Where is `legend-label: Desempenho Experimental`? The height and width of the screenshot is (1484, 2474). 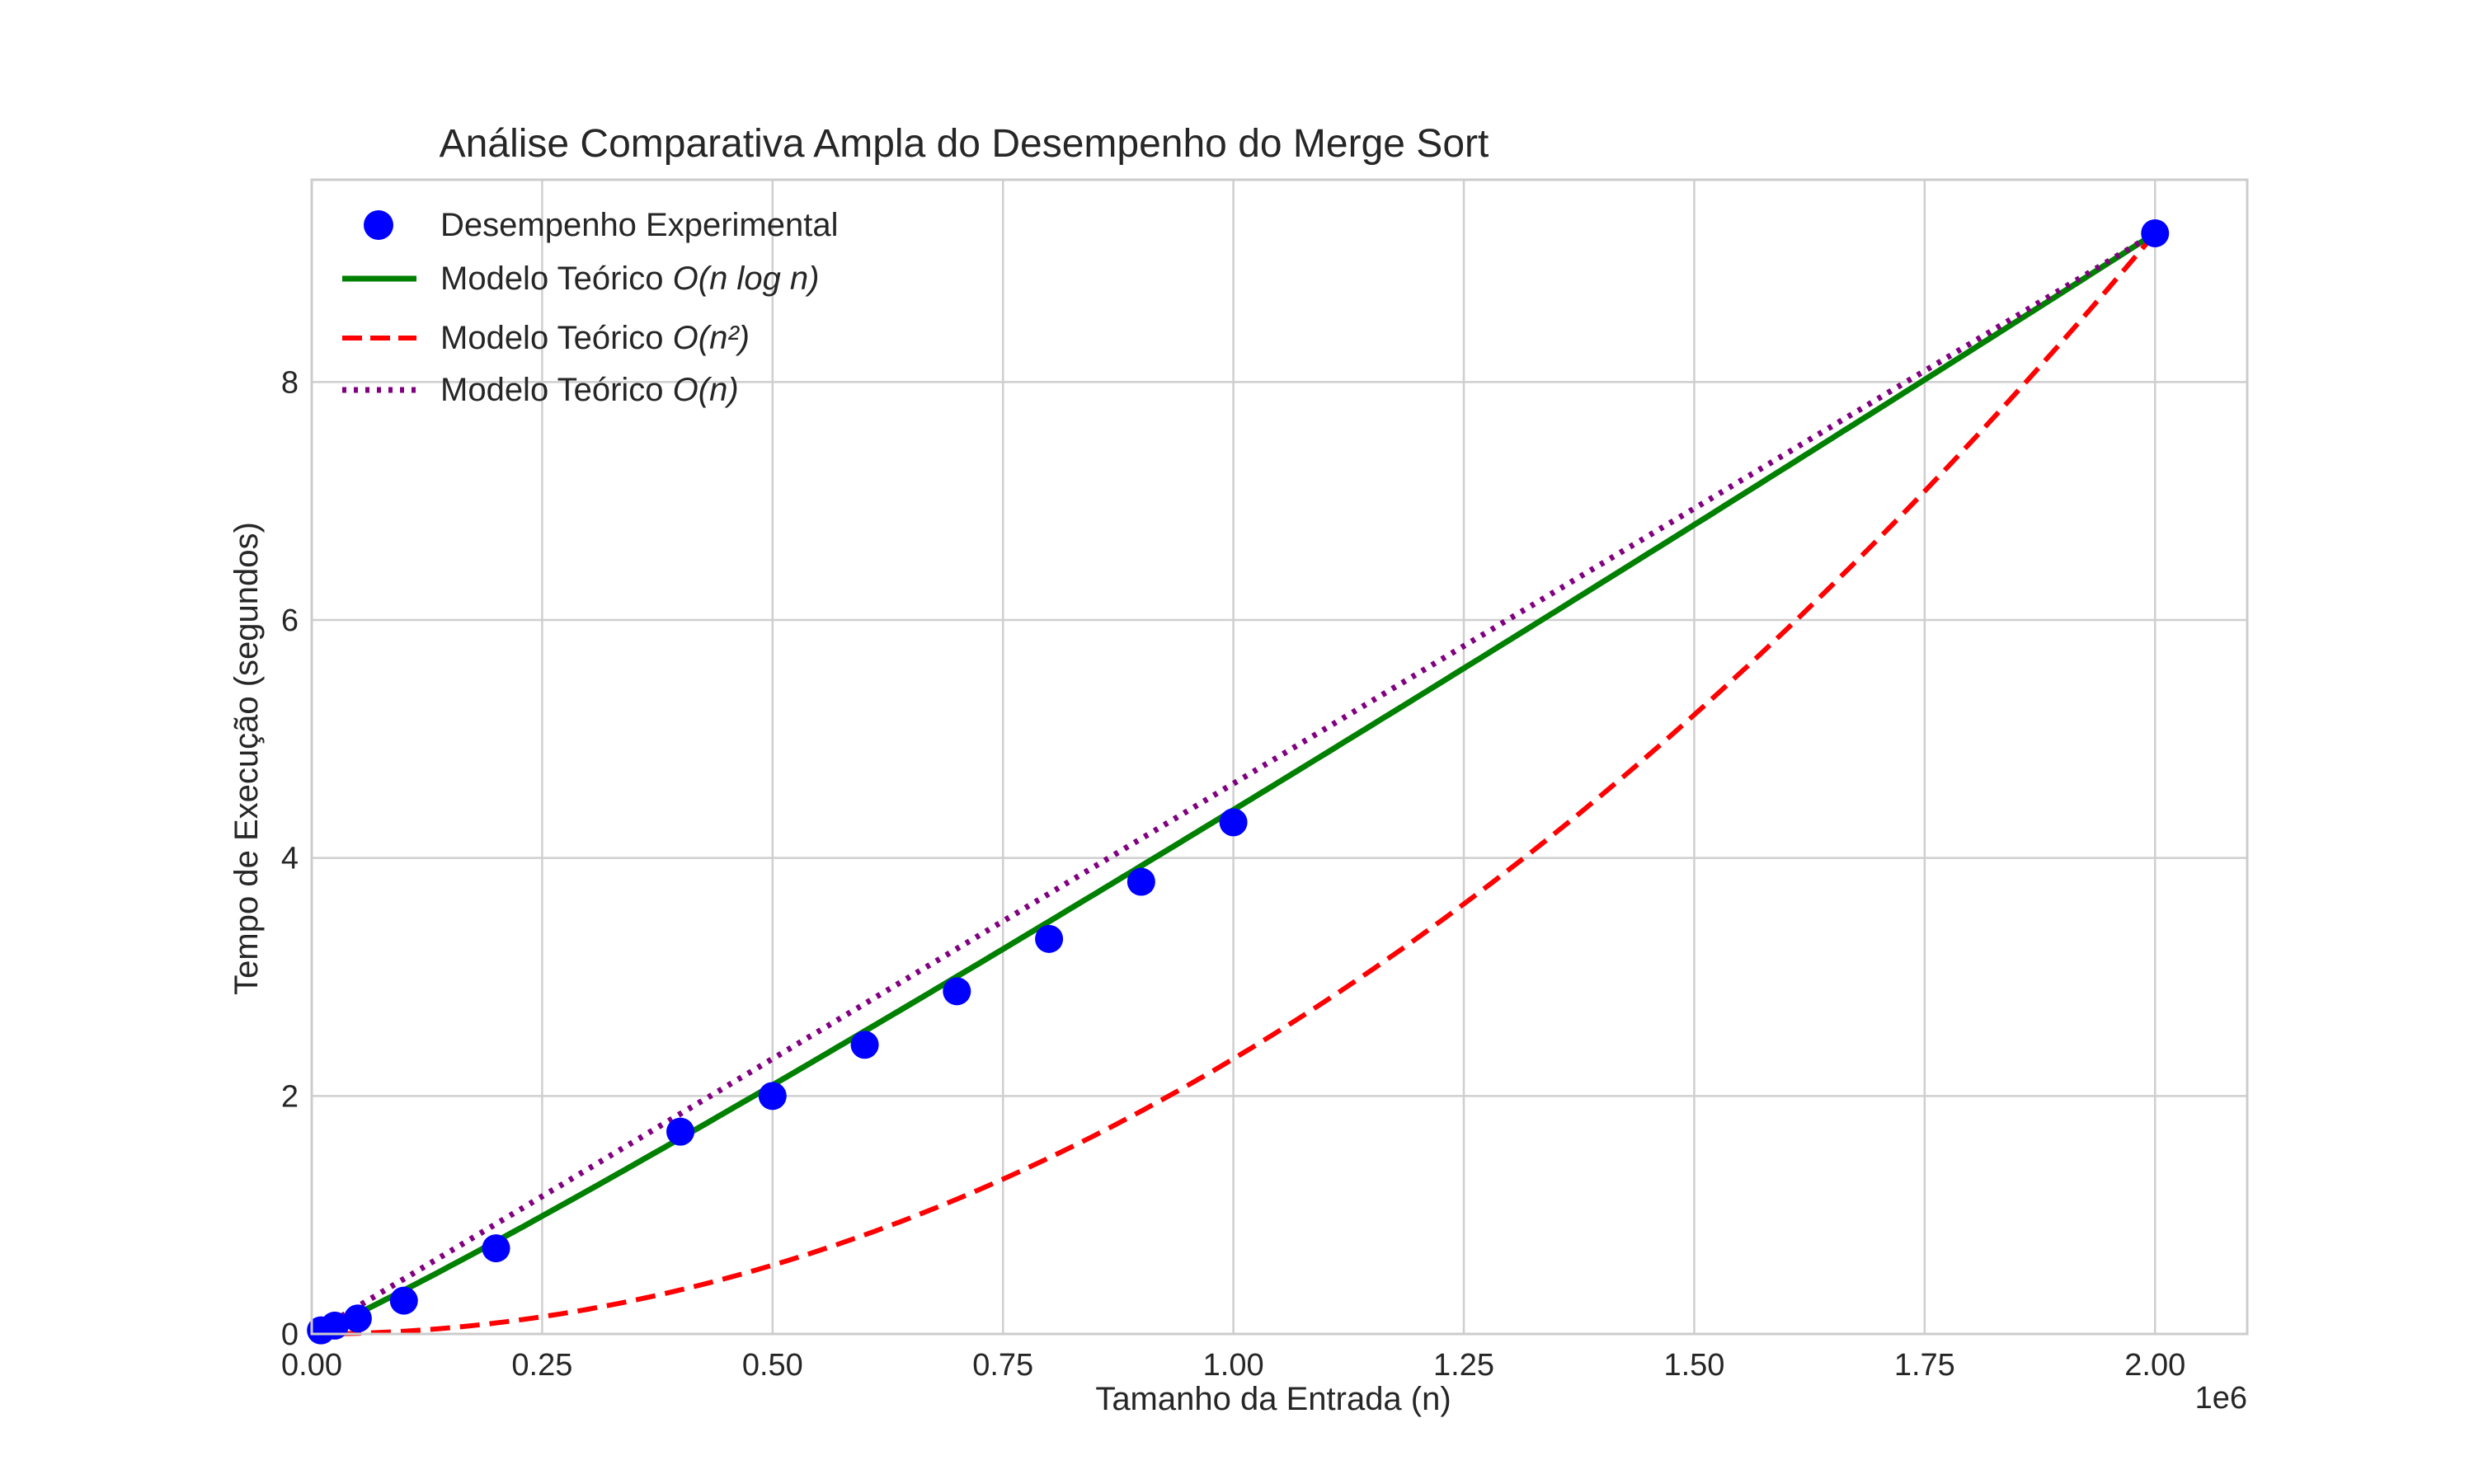
legend-label: Desempenho Experimental is located at coordinates (639, 225).